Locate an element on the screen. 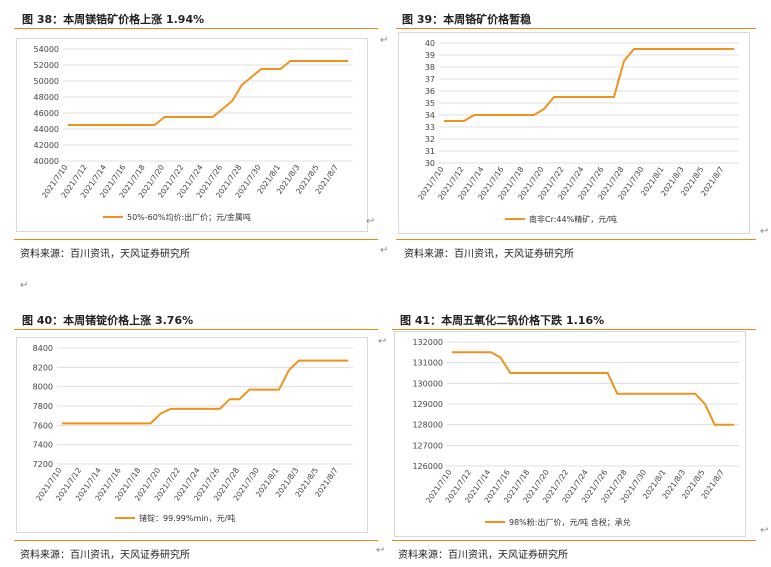 The width and height of the screenshot is (771, 567). panel-40-bottom-rule is located at coordinates (196, 540).